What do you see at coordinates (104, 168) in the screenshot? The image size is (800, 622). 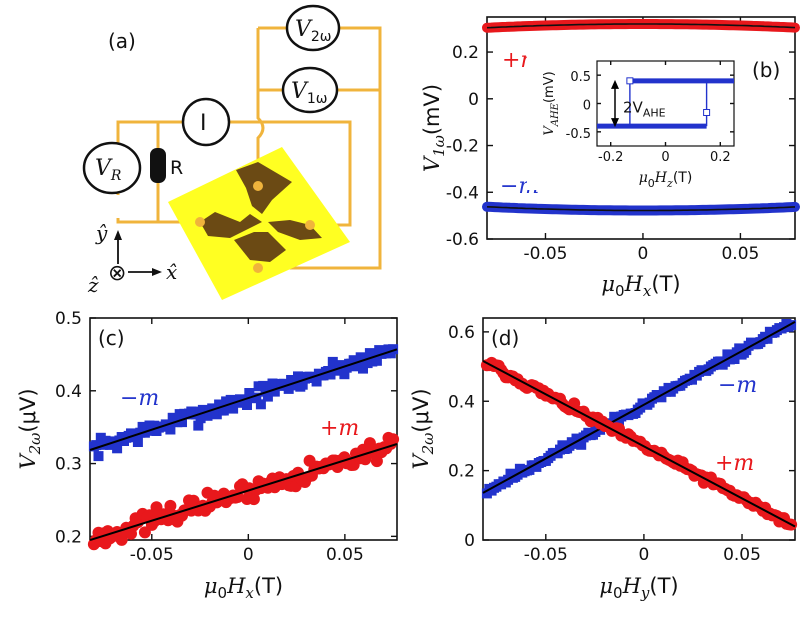 I see `meter-vr-base: V` at bounding box center [104, 168].